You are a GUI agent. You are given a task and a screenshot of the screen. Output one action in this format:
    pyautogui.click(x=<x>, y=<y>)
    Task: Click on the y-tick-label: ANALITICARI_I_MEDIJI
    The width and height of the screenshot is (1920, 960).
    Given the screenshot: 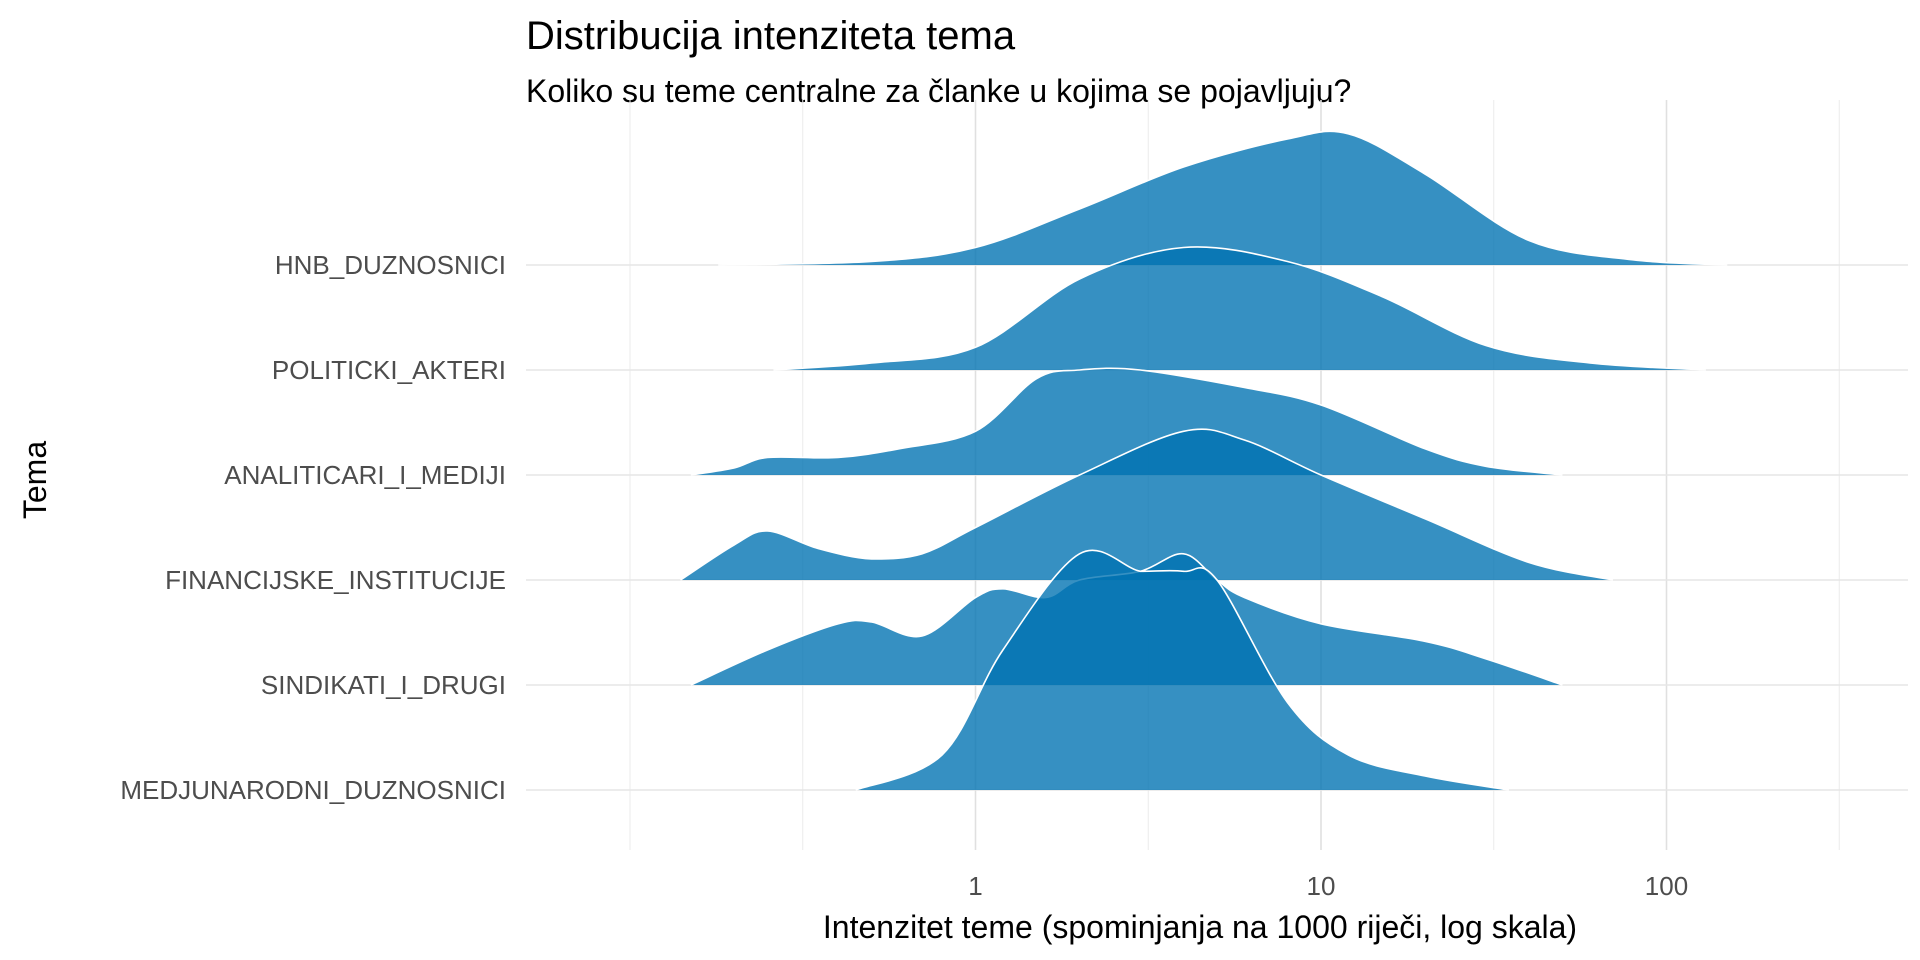 What is the action you would take?
    pyautogui.click(x=365, y=475)
    